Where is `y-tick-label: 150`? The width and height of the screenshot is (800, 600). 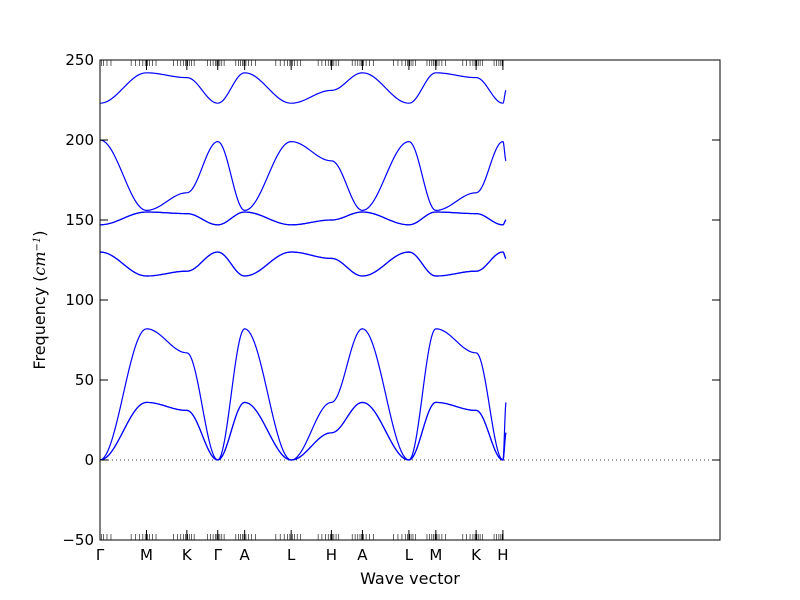
y-tick-label: 150 is located at coordinates (79, 220).